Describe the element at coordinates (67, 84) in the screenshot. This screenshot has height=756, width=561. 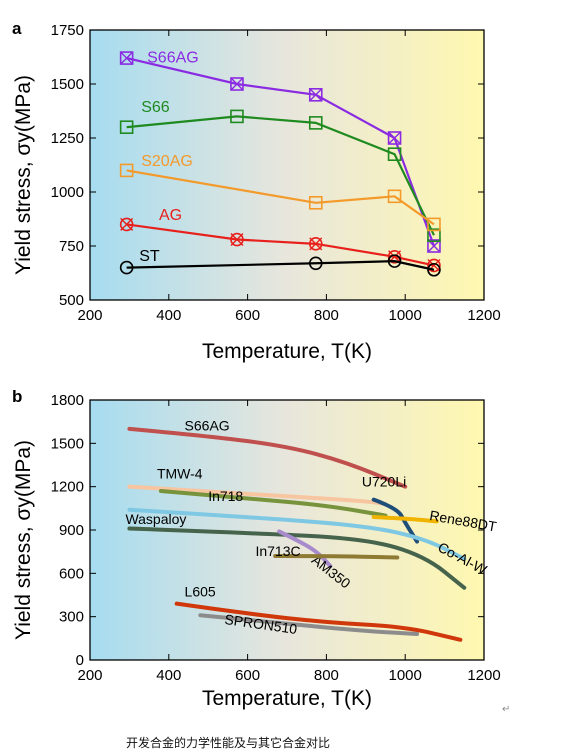
I see `y-tick-label: 1500` at that location.